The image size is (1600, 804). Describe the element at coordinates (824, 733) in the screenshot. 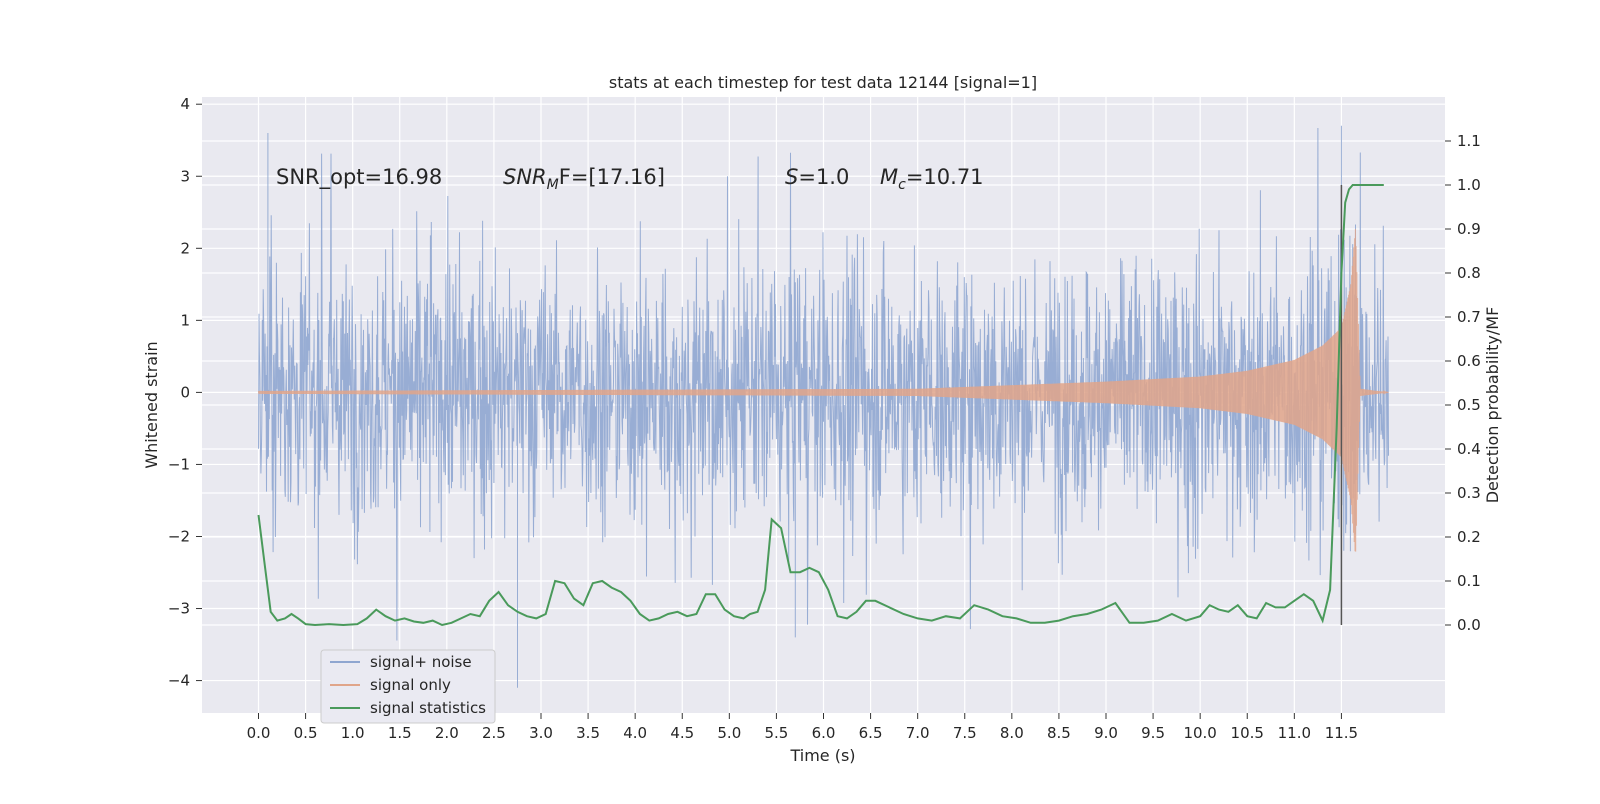

I see `x-tick-label: 6.0` at that location.